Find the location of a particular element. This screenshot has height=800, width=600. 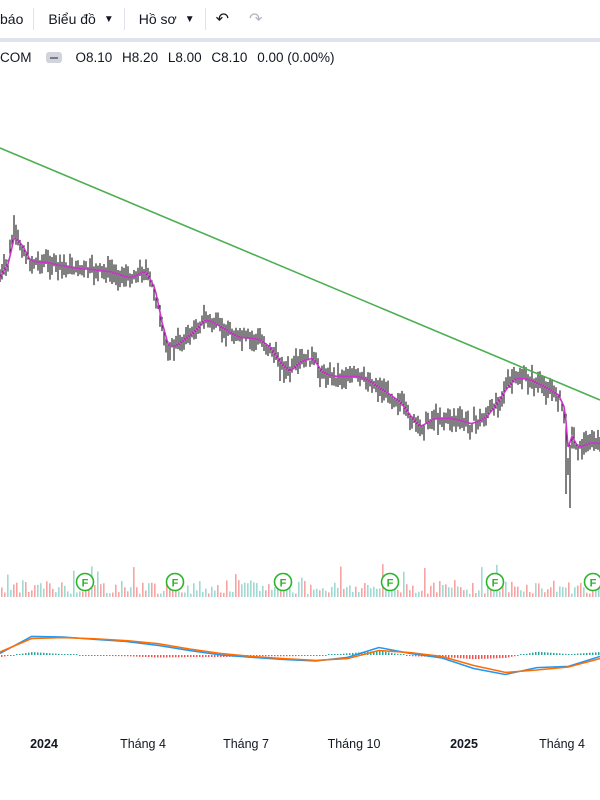

chart-legend: COM O8.10 H8.20 L8.00 C8.10 0.00 (0.00%) is located at coordinates (170, 57).